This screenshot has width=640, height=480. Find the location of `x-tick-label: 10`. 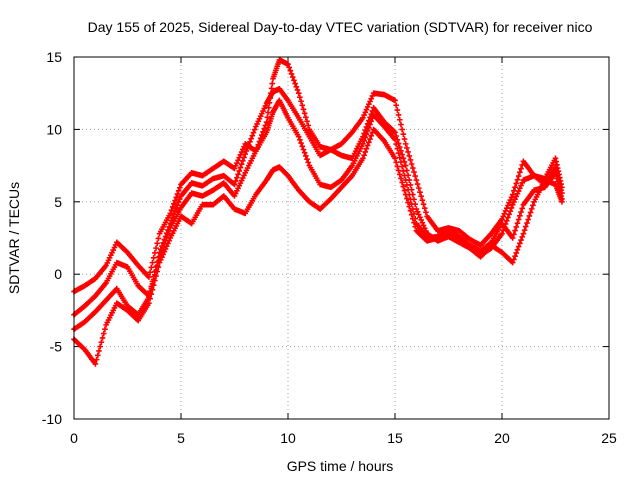

x-tick-label: 10 is located at coordinates (288, 438).